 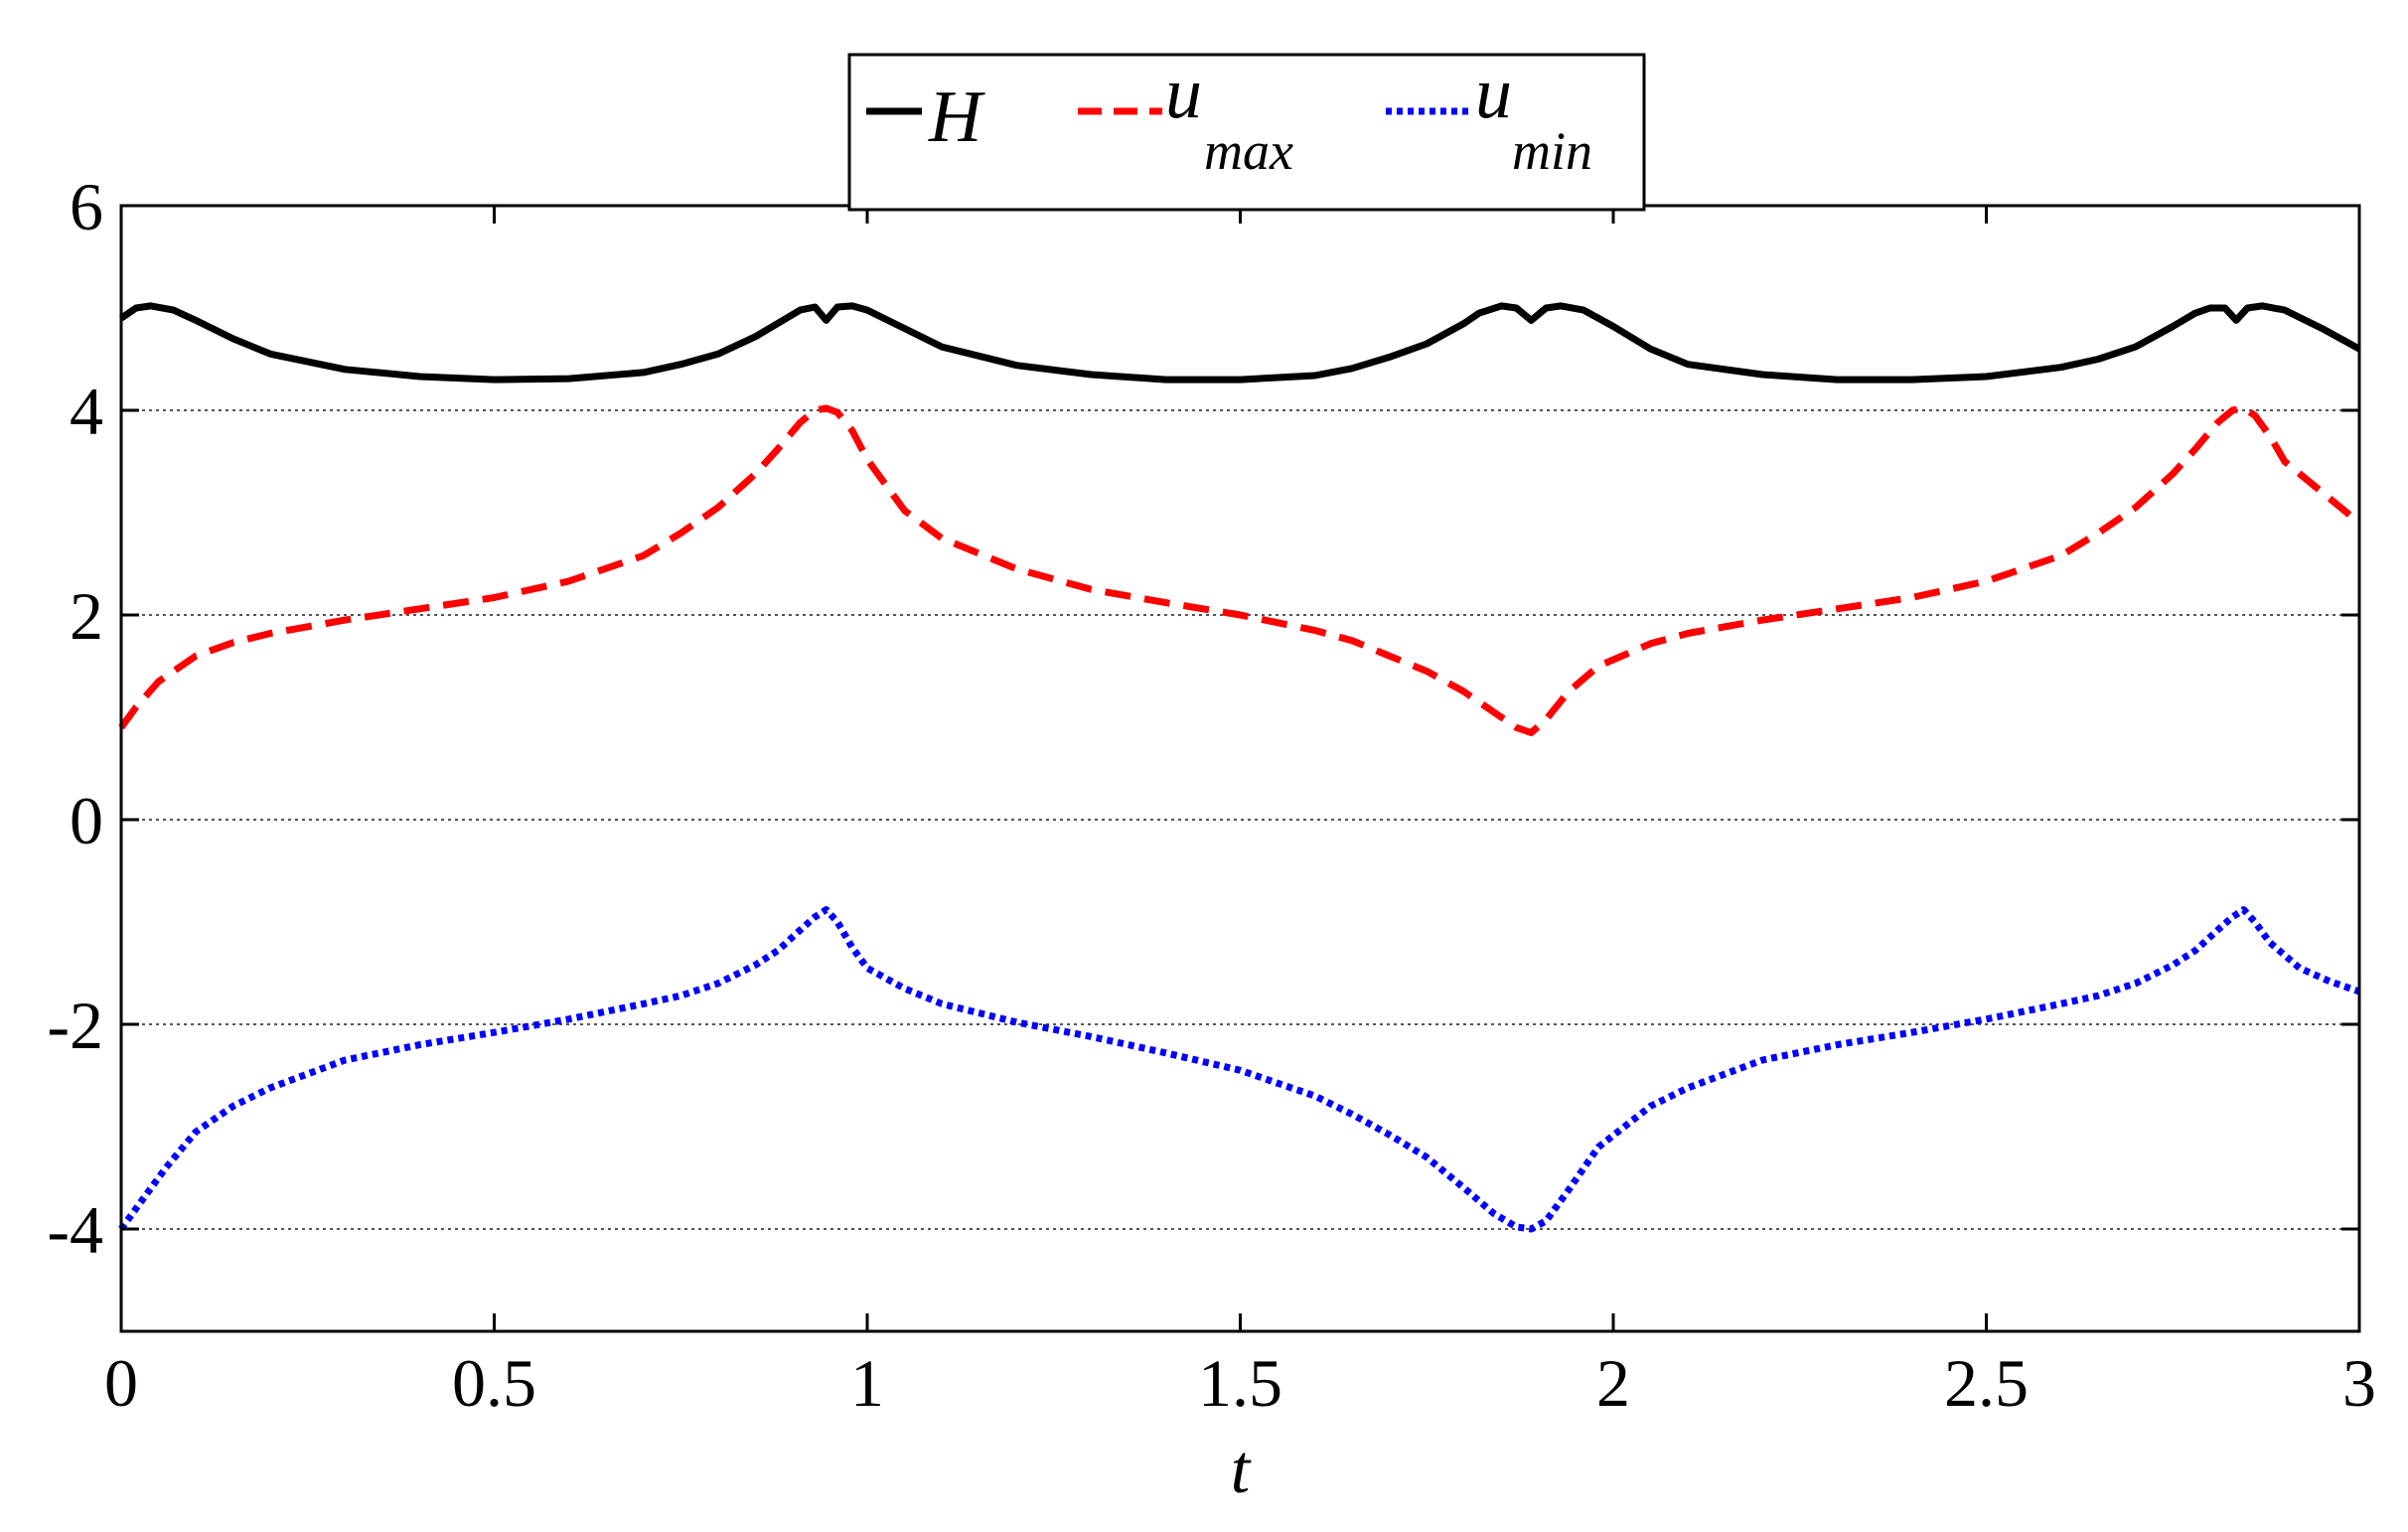 What do you see at coordinates (86, 616) in the screenshot?
I see `y-tick-label: 2` at bounding box center [86, 616].